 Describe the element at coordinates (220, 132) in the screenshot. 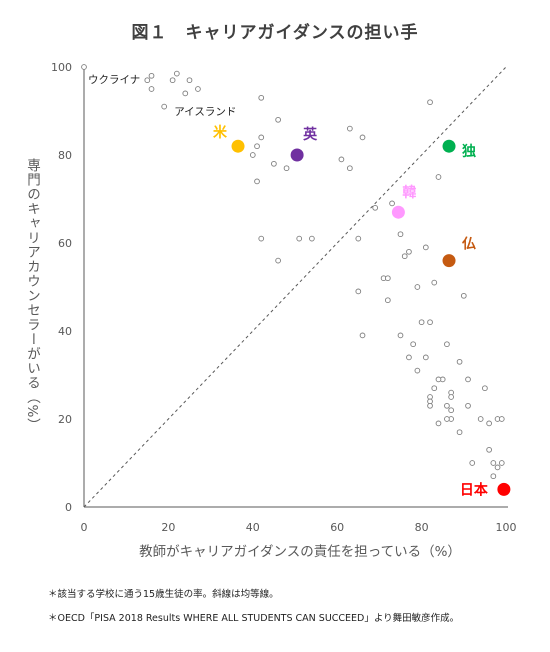

I see `highlight-label: 米` at that location.